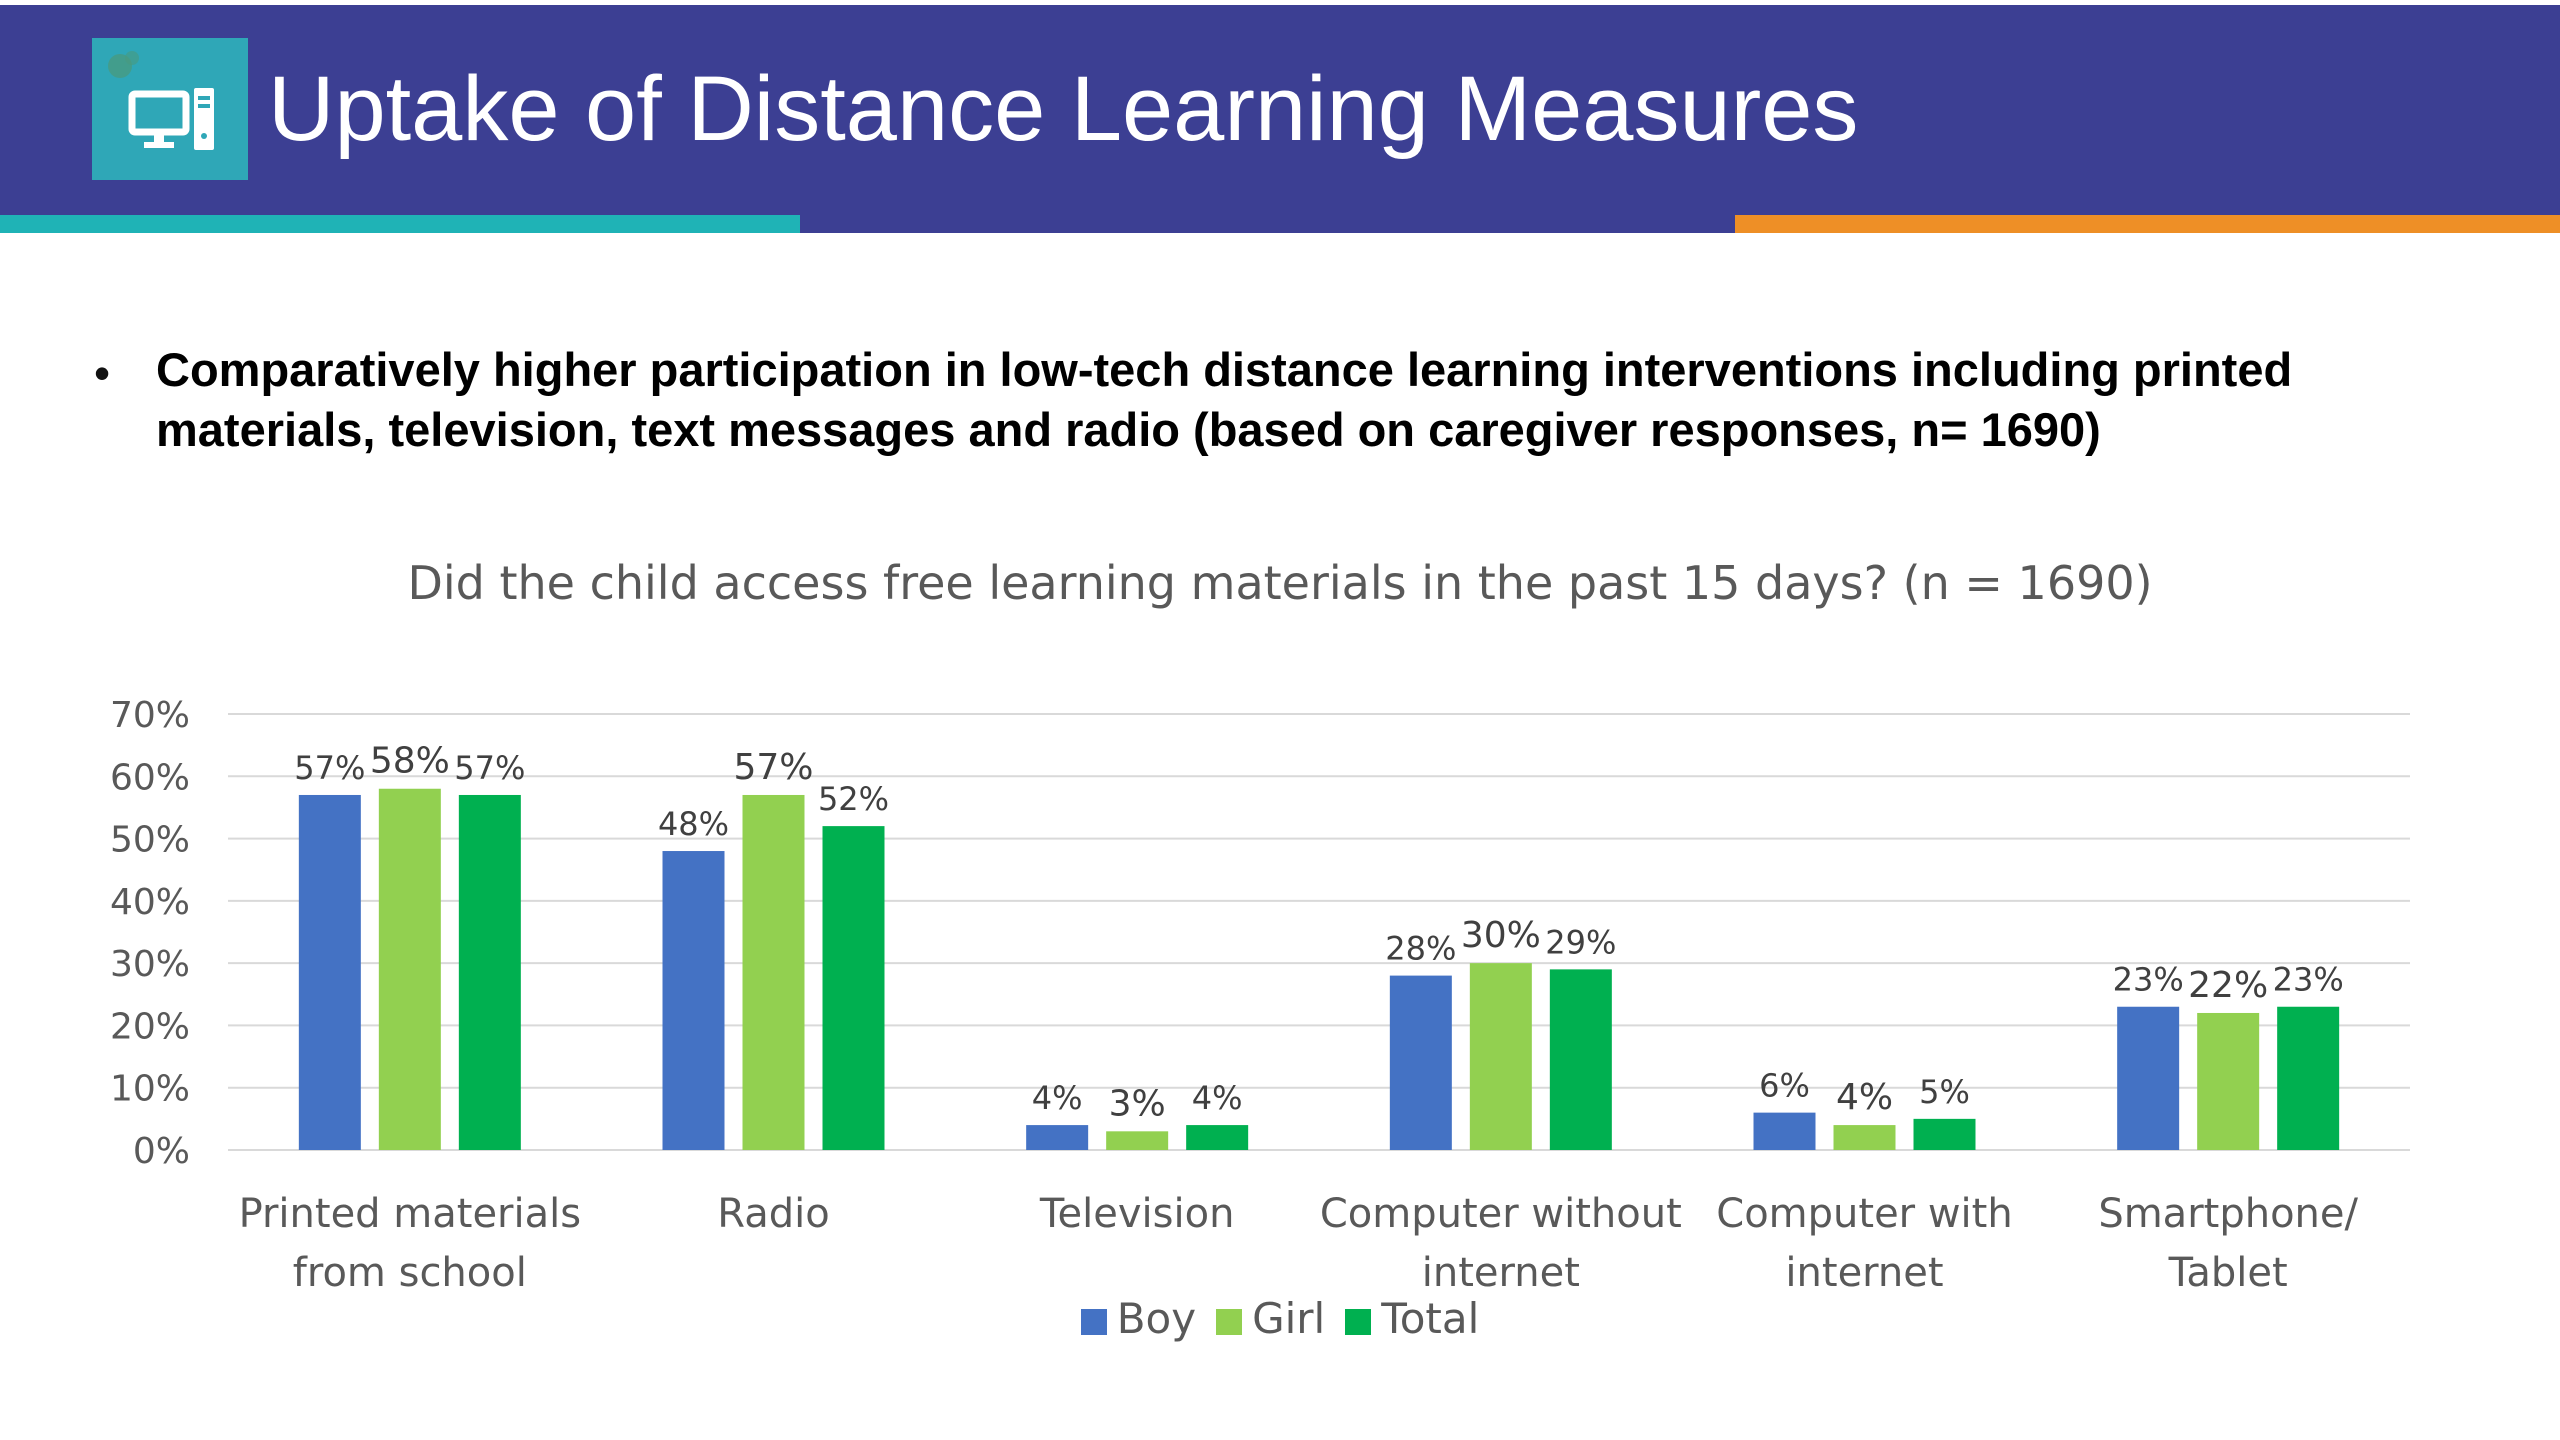 This screenshot has width=2560, height=1440. What do you see at coordinates (2147, 224) in the screenshot?
I see `header-accent-right` at bounding box center [2147, 224].